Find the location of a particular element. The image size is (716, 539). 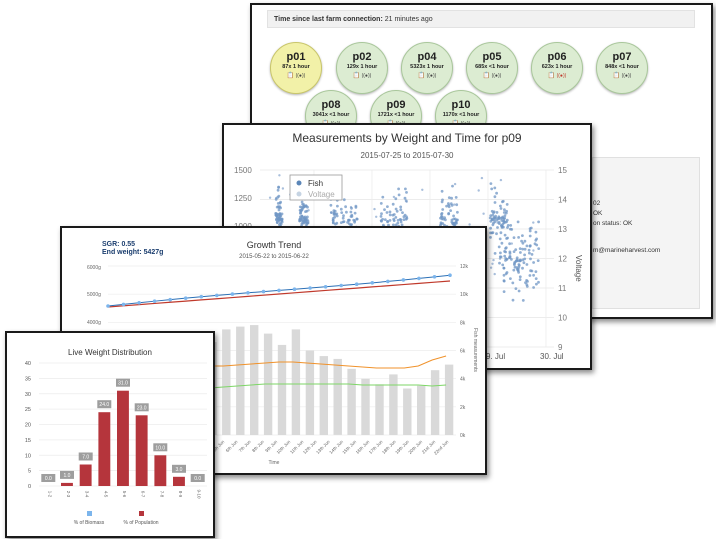

pen-p05: p05 685x <1 hour 📋 ((●)) is located at coordinates (492, 68).